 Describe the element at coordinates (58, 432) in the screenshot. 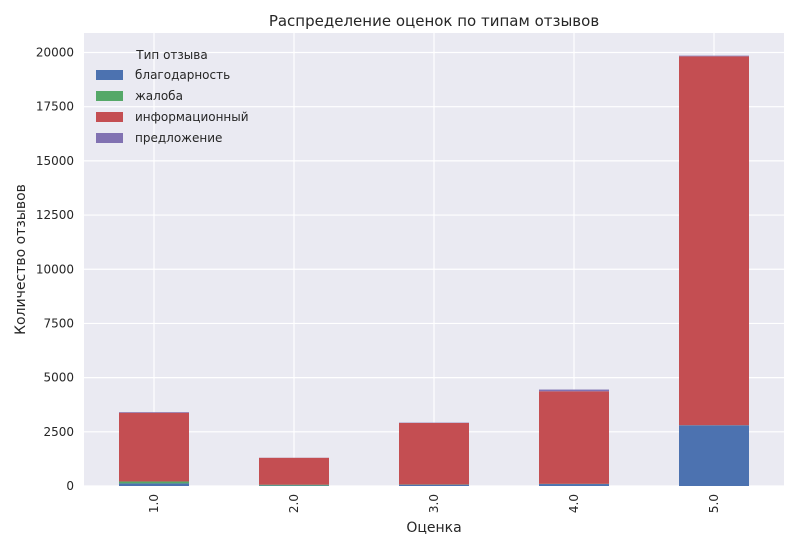

I see `y-tick-label: 2500` at that location.